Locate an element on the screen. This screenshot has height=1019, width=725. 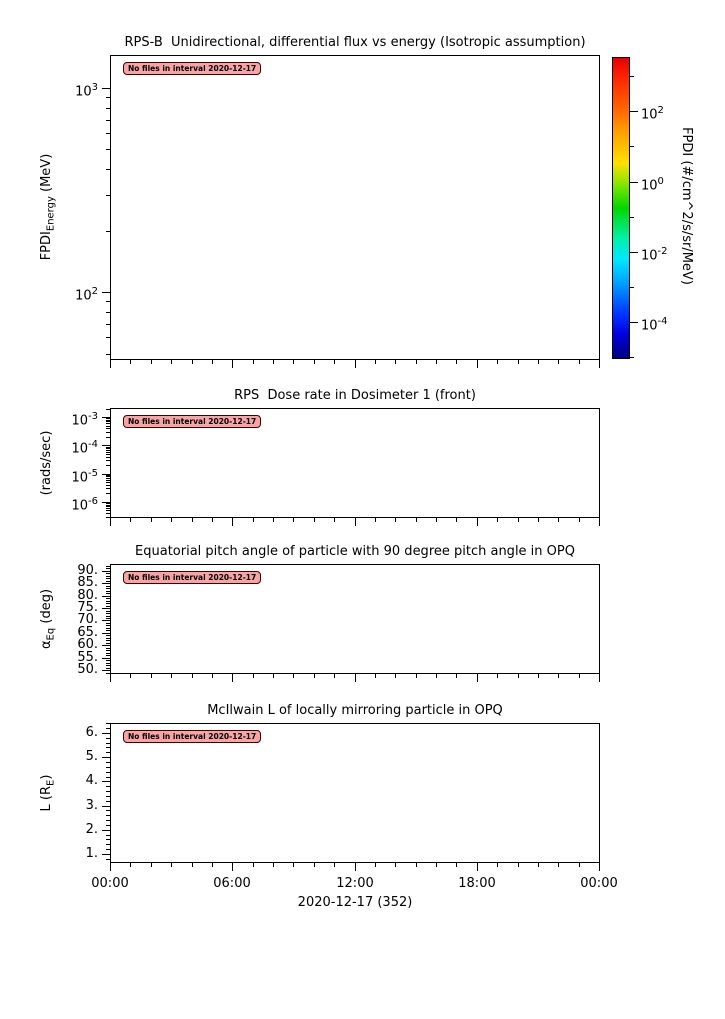
colorbar-tick-label: 10² is located at coordinates (652, 114).